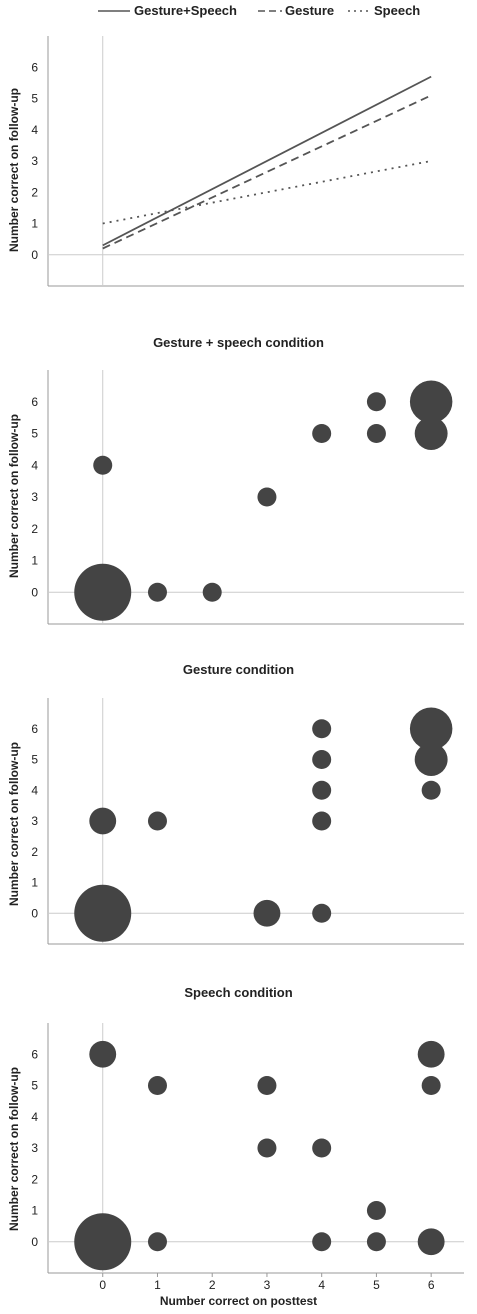 The height and width of the screenshot is (1314, 477). I want to click on x-tick-label: 6, so click(431, 1285).